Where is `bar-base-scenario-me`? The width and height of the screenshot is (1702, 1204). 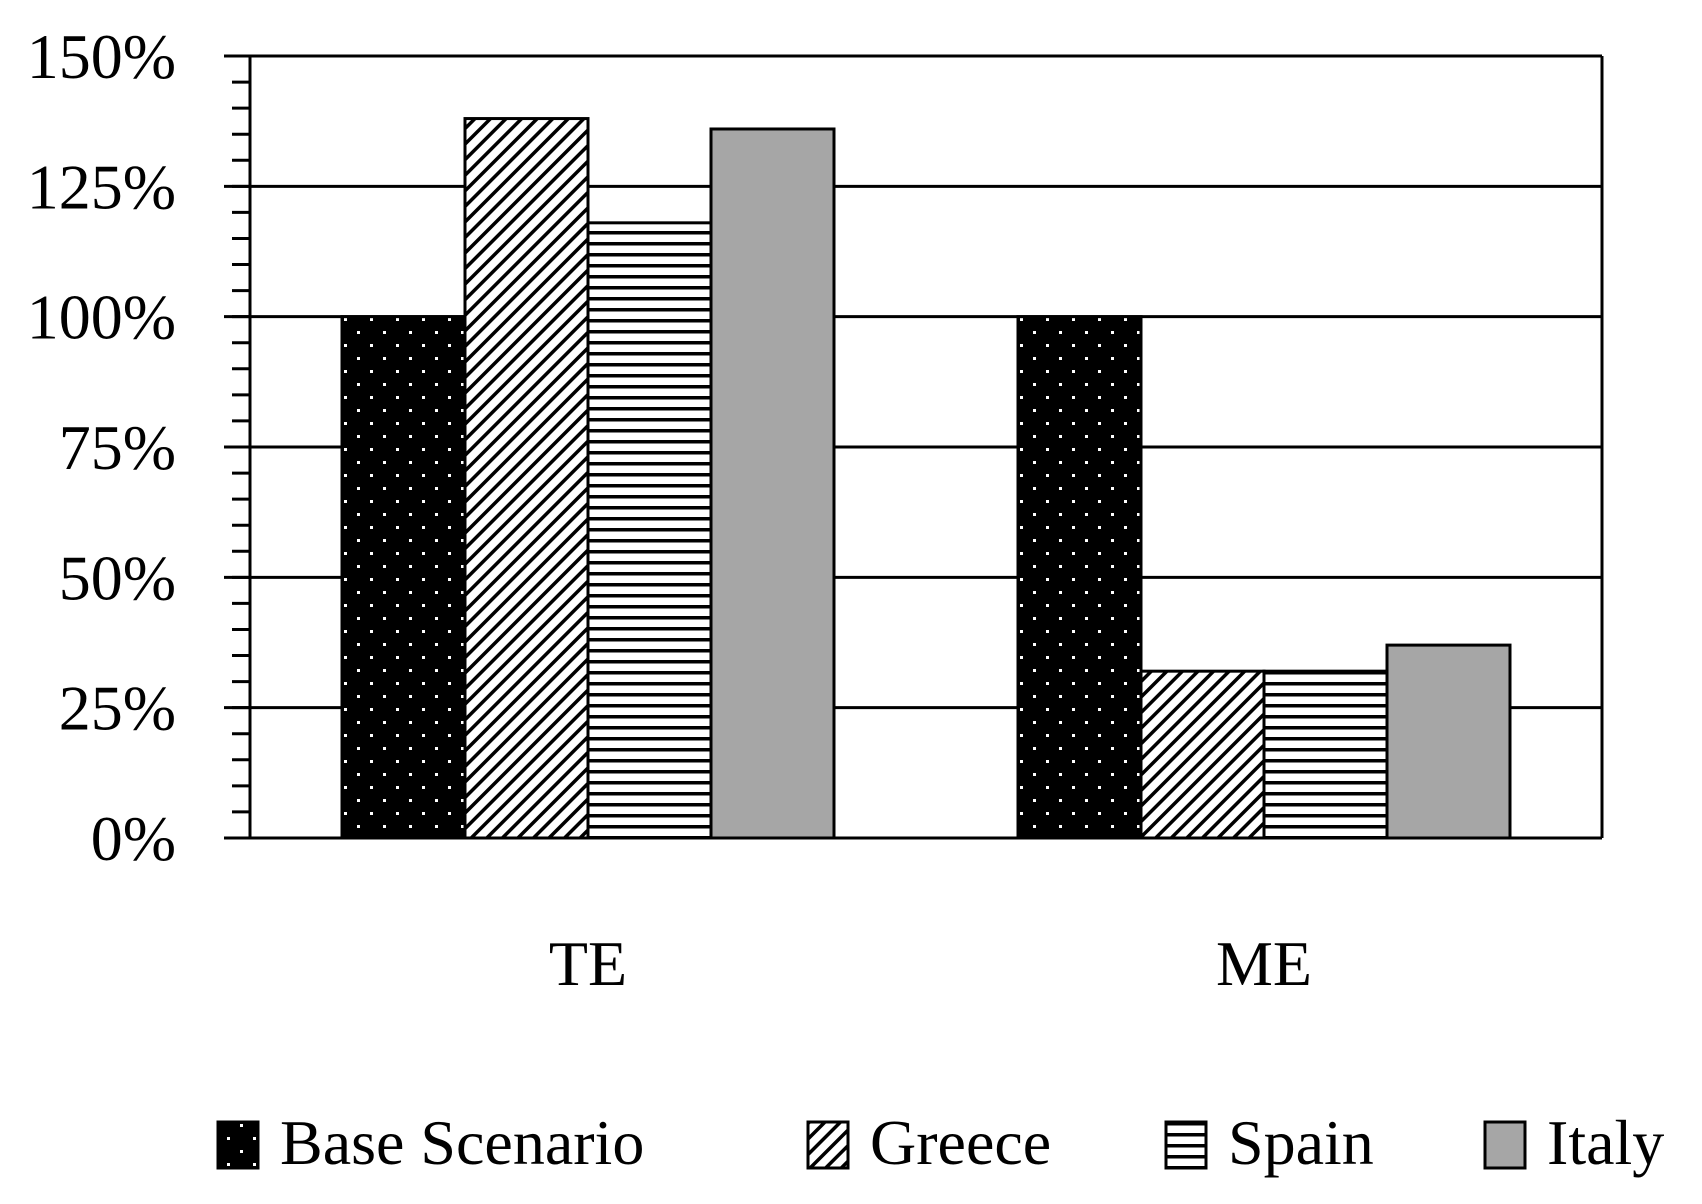 bar-base-scenario-me is located at coordinates (1079, 577).